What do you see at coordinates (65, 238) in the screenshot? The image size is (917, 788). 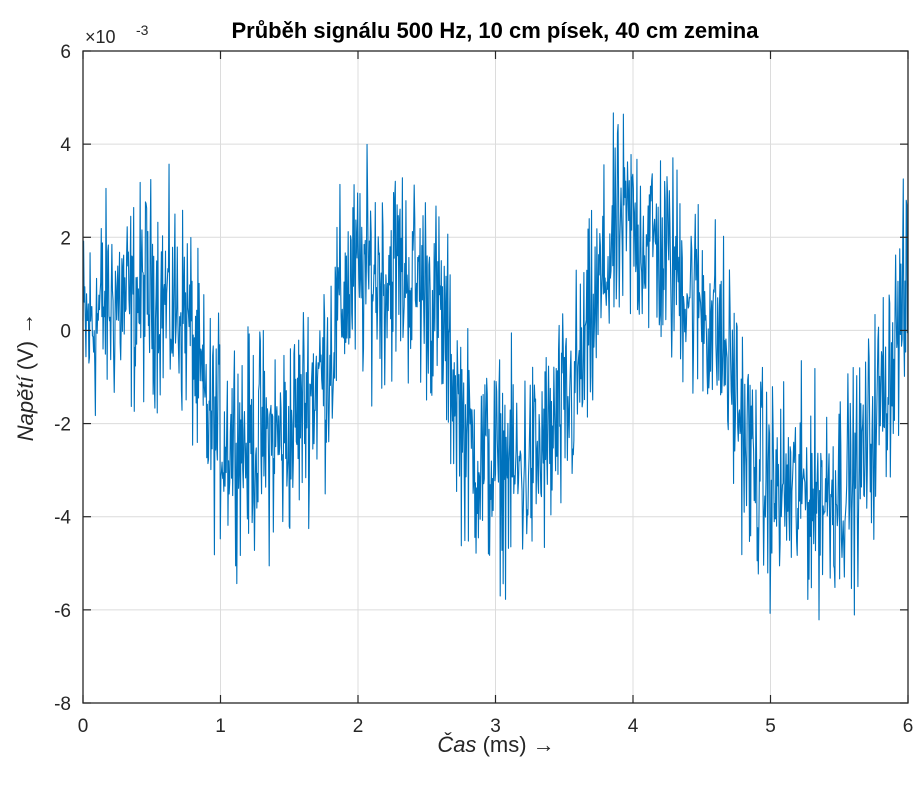 I see `y-tick-label: 2` at bounding box center [65, 238].